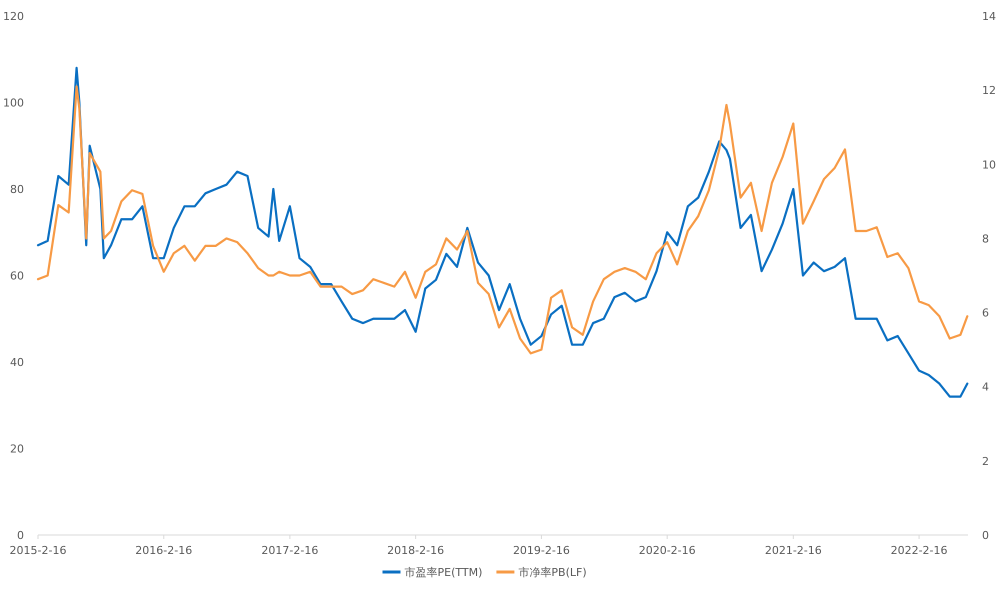 This screenshot has height=591, width=1000. What do you see at coordinates (541, 550) in the screenshot?
I see `x-tick-label: 2019-2-16` at bounding box center [541, 550].